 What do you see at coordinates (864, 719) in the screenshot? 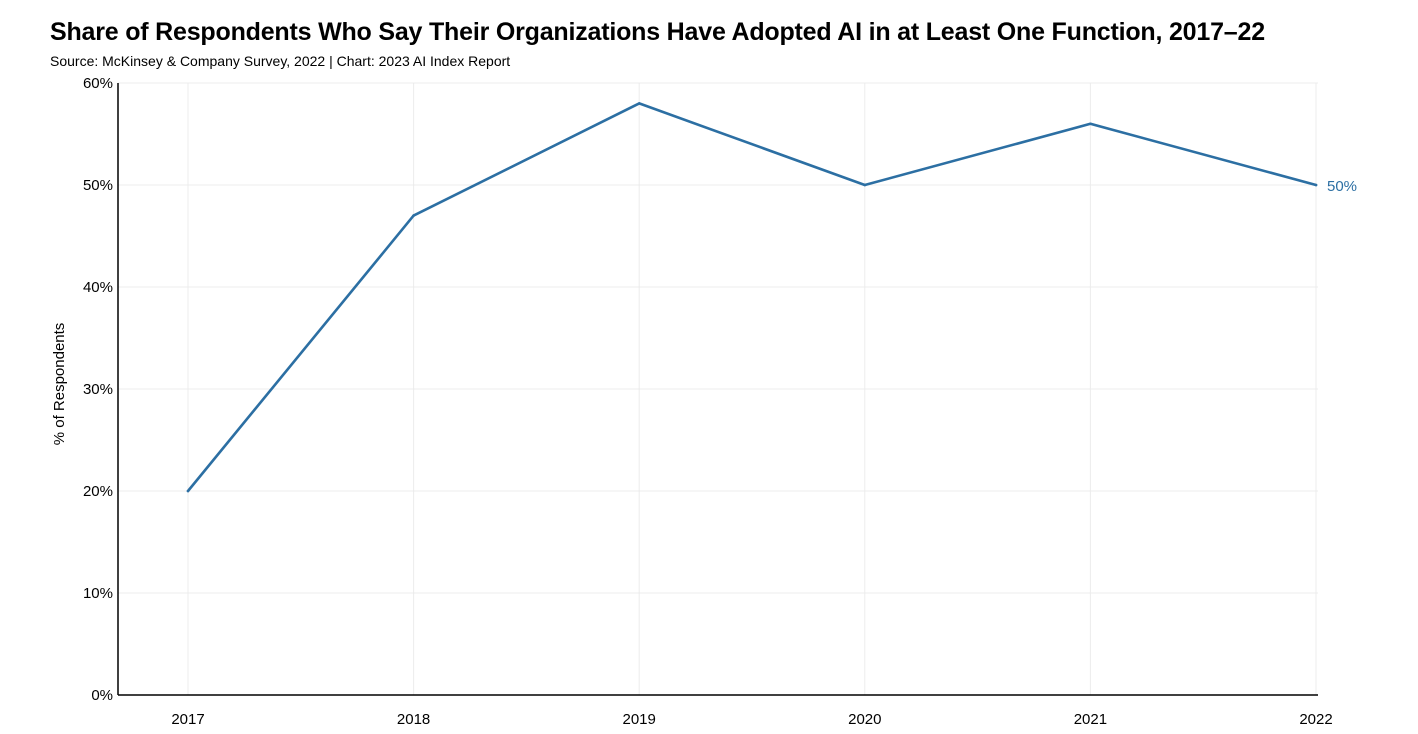
I see `x-tick-label: 2020` at bounding box center [864, 719].